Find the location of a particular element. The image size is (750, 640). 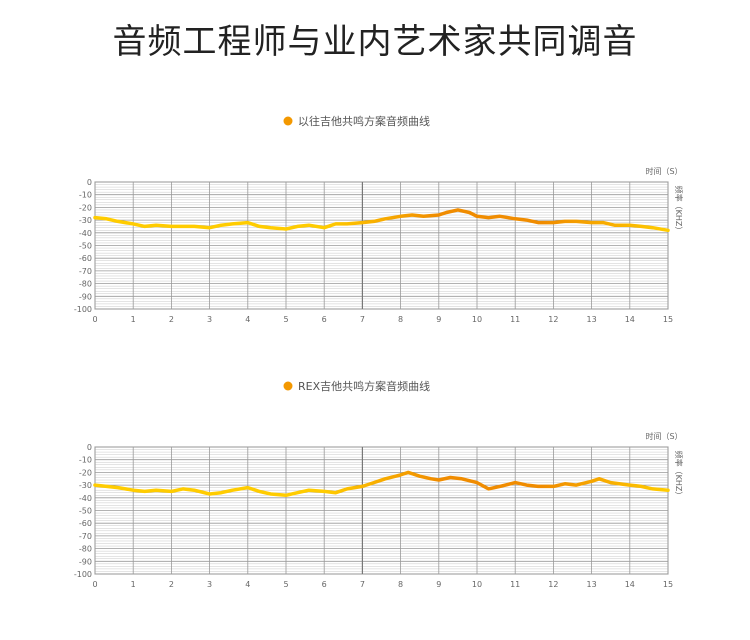

legend-label: REX吉他共鸣方案音频曲线 is located at coordinates (364, 386).